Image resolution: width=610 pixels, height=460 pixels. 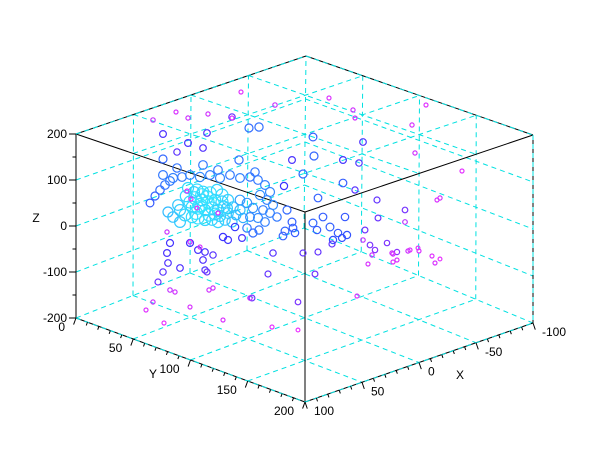 What do you see at coordinates (133, 205) in the screenshot?
I see `grid-line-x-wall` at bounding box center [133, 205].